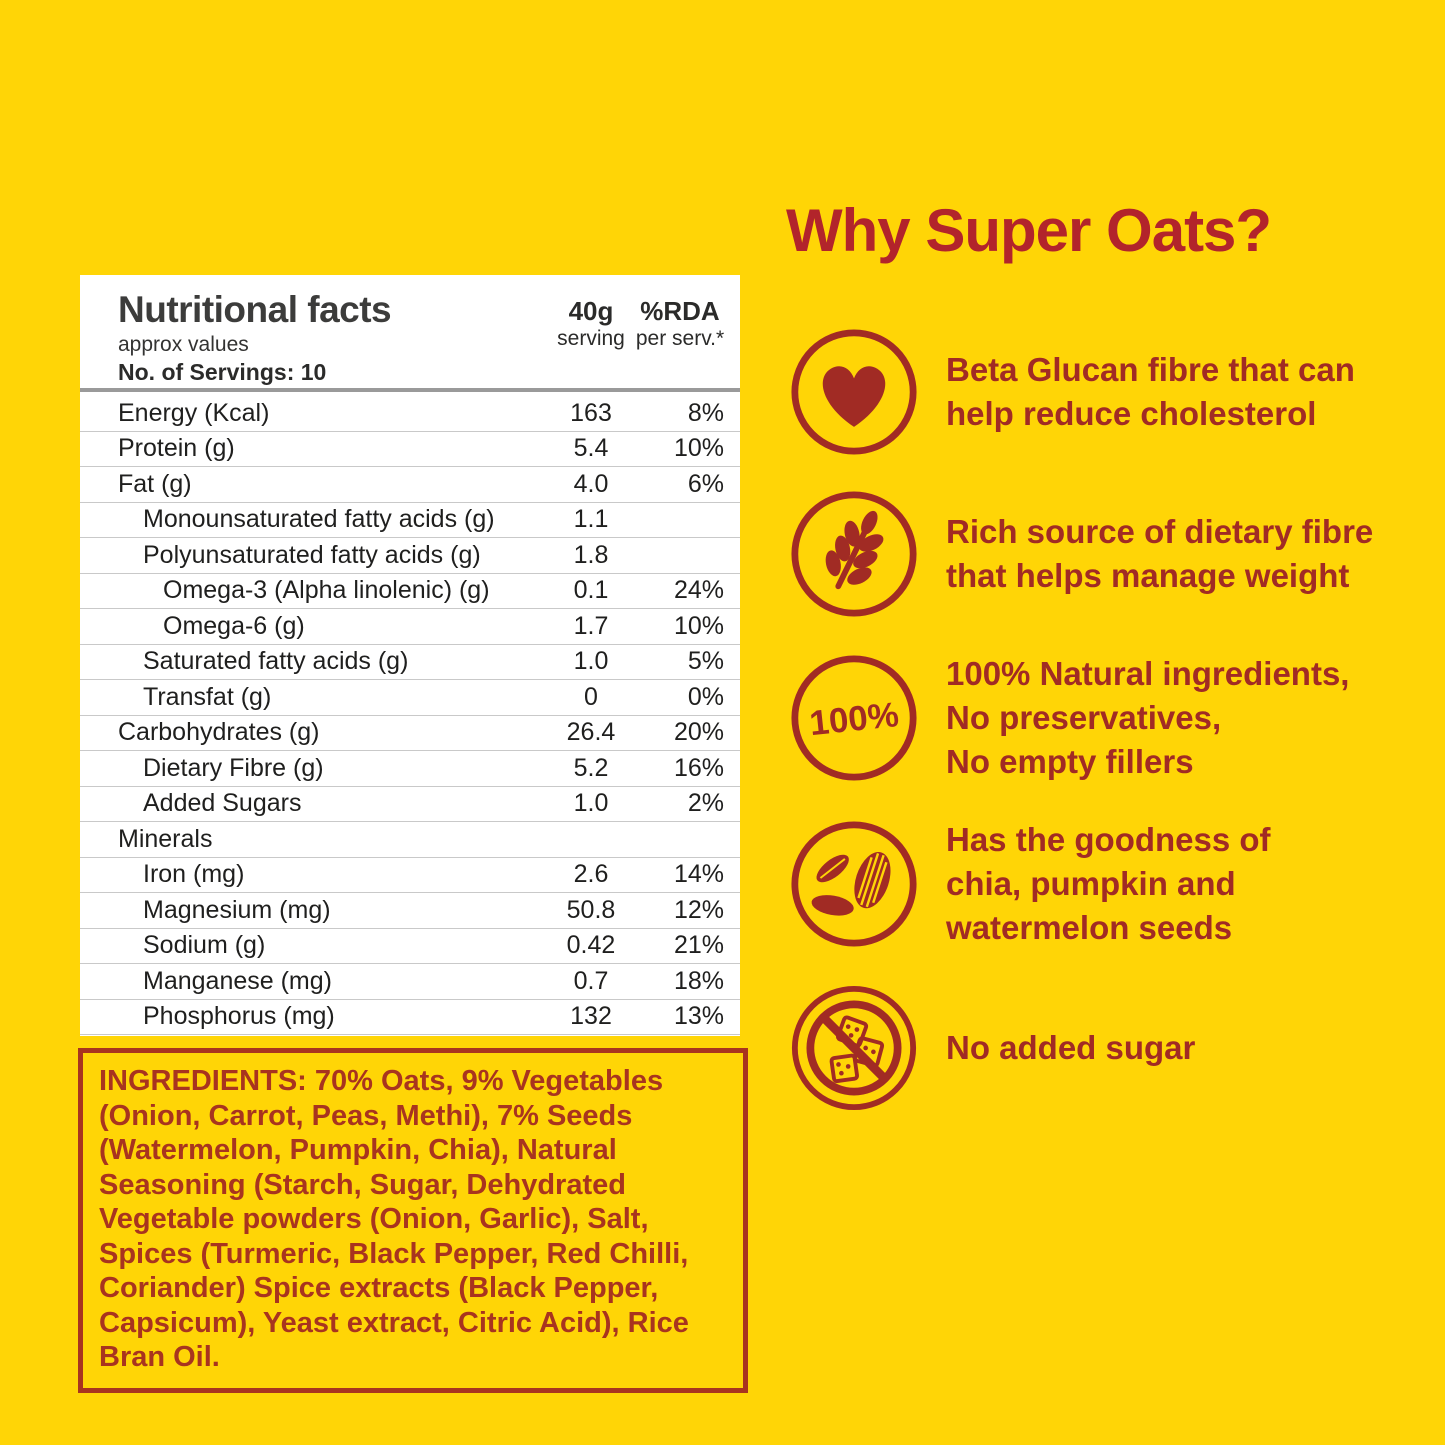  Describe the element at coordinates (705, 483) in the screenshot. I see `nutrient-rda: 6%` at that location.